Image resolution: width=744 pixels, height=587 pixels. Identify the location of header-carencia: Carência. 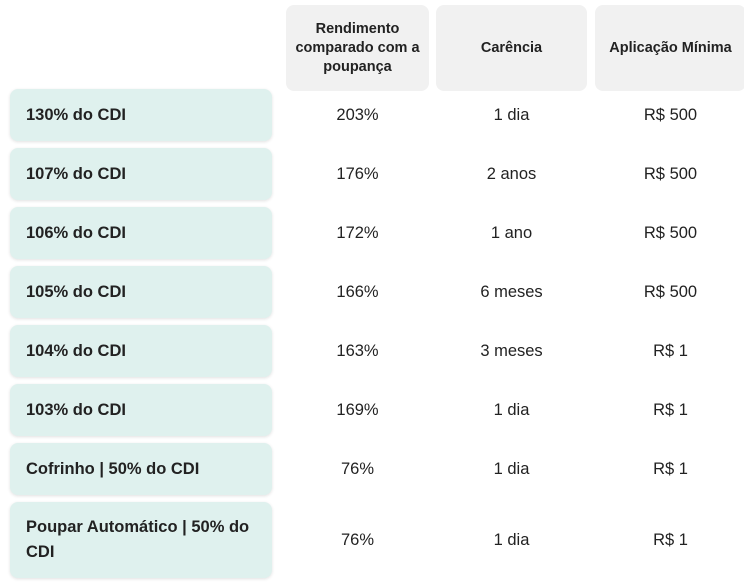
(511, 48).